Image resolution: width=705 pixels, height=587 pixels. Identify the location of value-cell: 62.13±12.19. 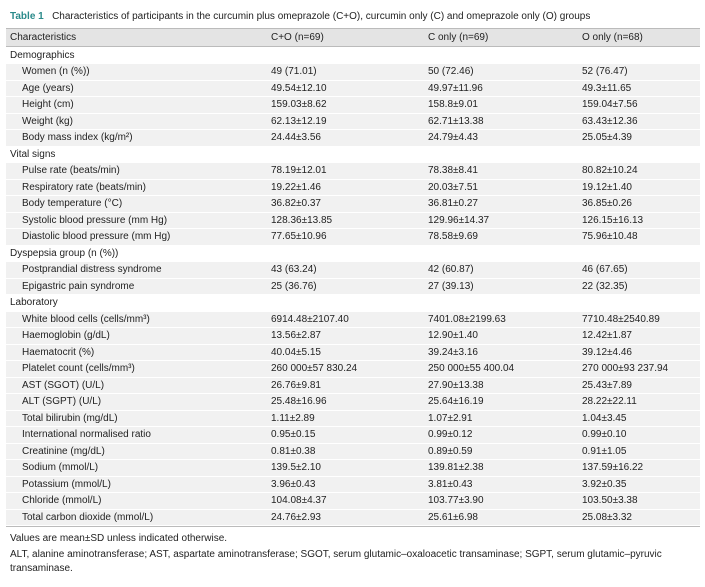
(299, 121).